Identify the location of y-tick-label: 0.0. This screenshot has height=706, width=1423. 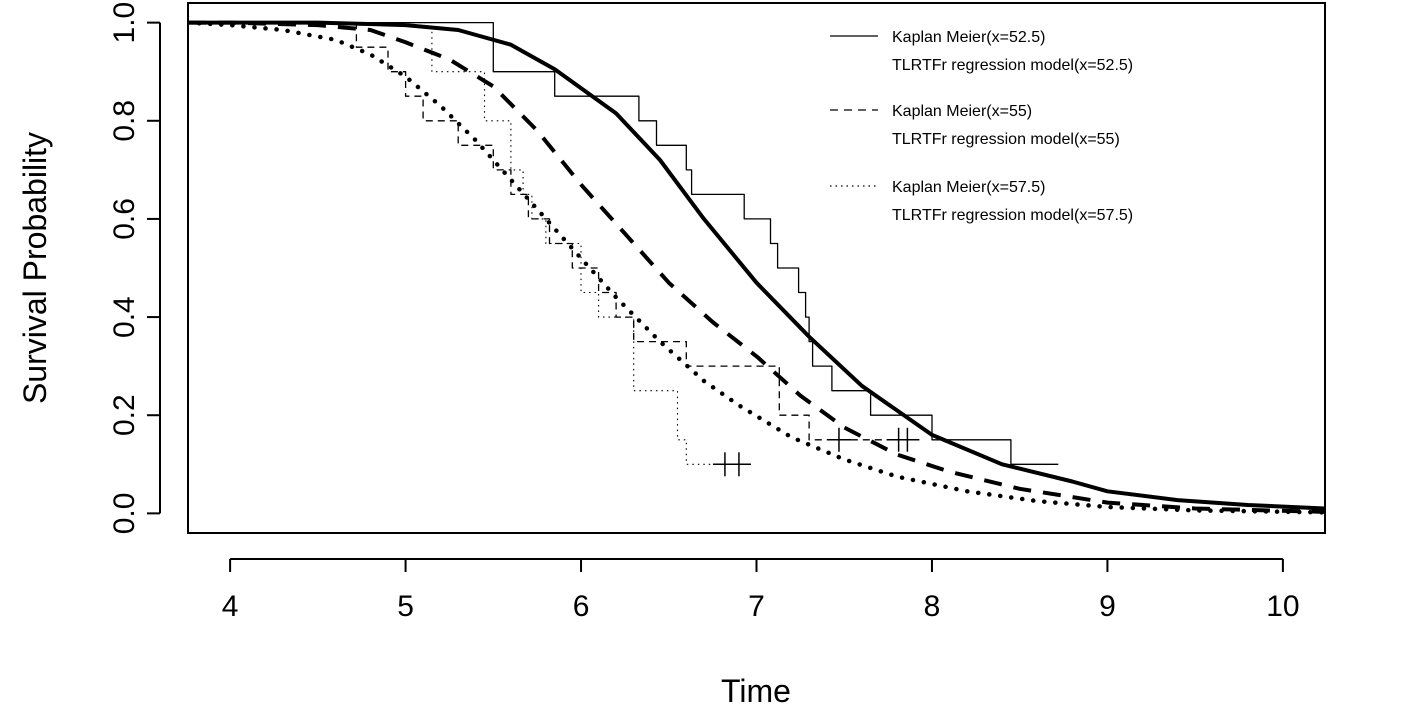
(124, 514).